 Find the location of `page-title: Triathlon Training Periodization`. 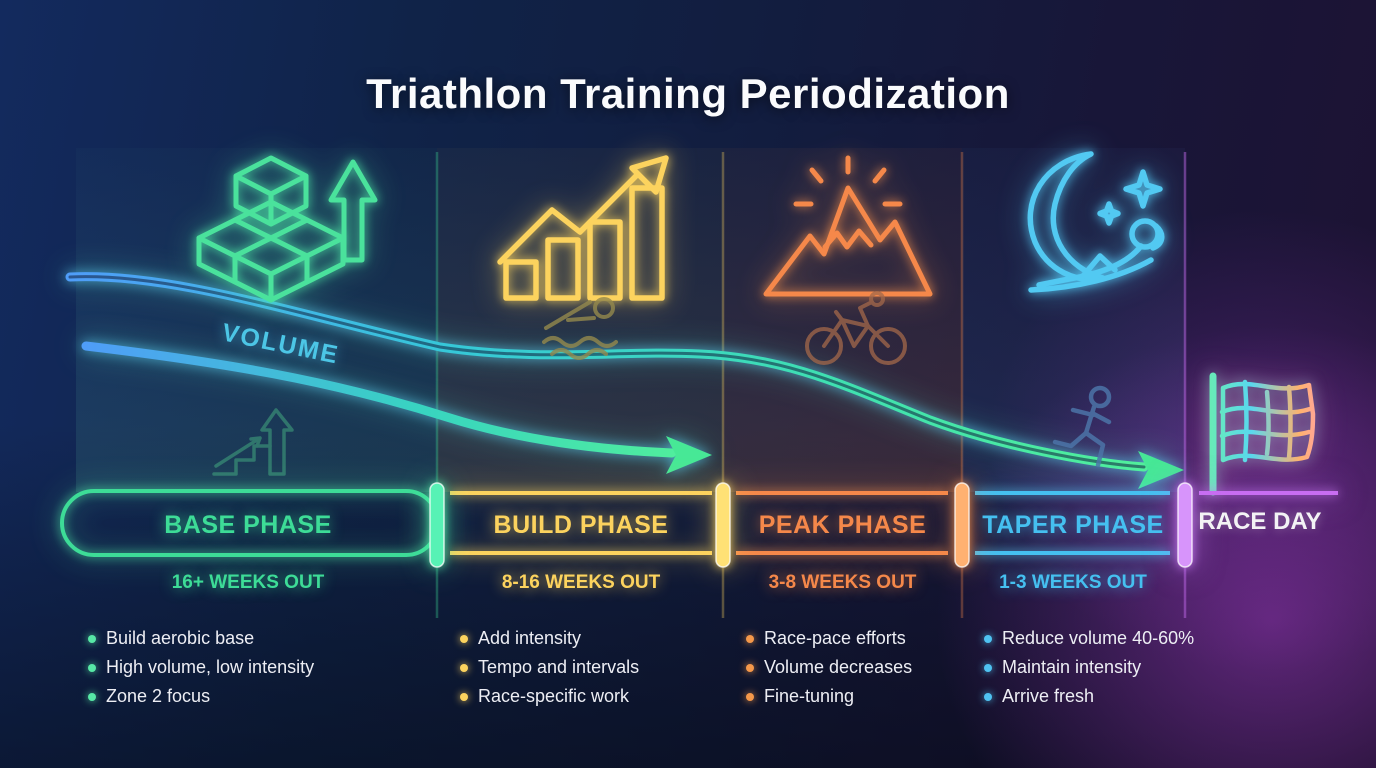

page-title: Triathlon Training Periodization is located at coordinates (688, 94).